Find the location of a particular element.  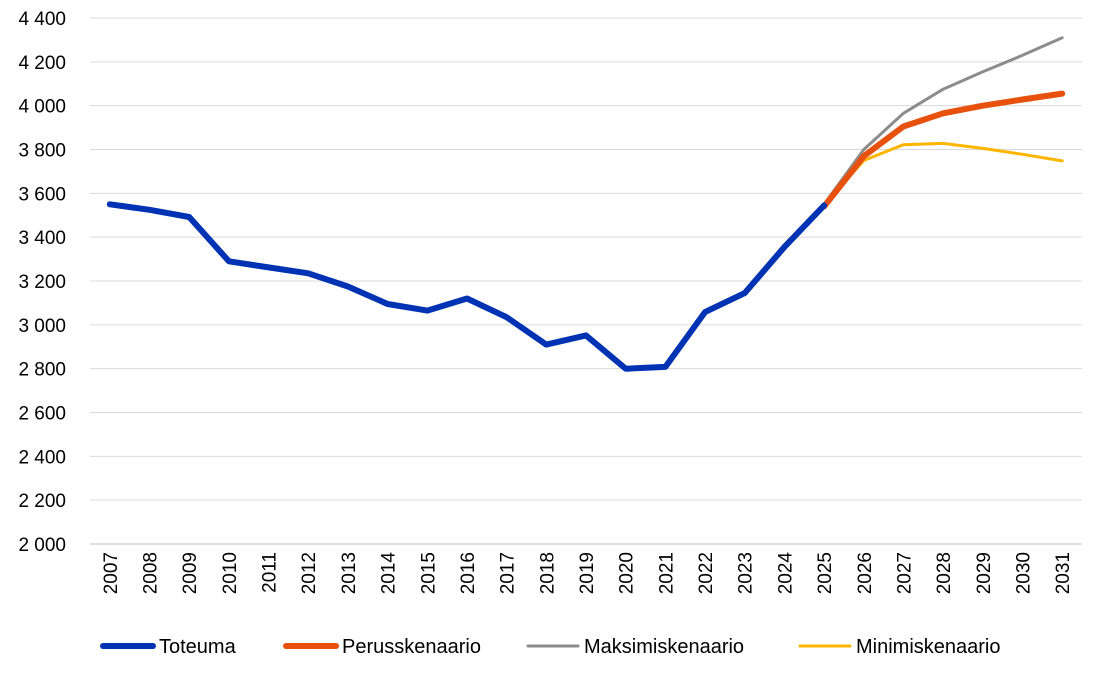

legend-label: Perusskenaario is located at coordinates (411, 647).